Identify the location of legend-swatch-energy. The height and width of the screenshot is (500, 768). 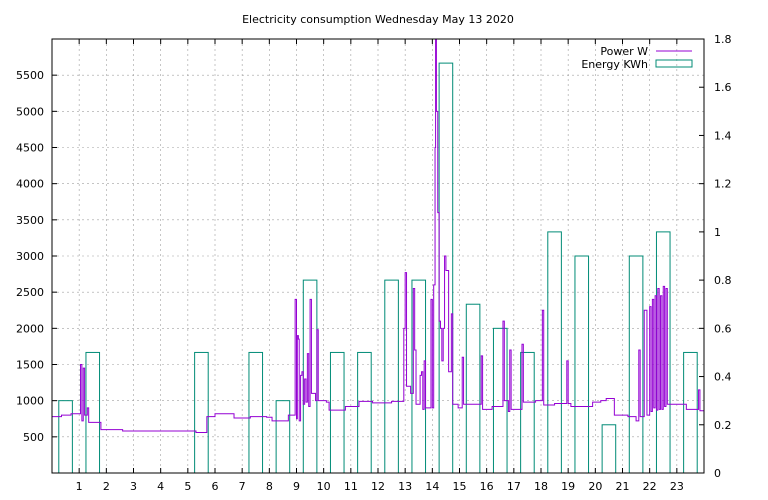
(674, 63).